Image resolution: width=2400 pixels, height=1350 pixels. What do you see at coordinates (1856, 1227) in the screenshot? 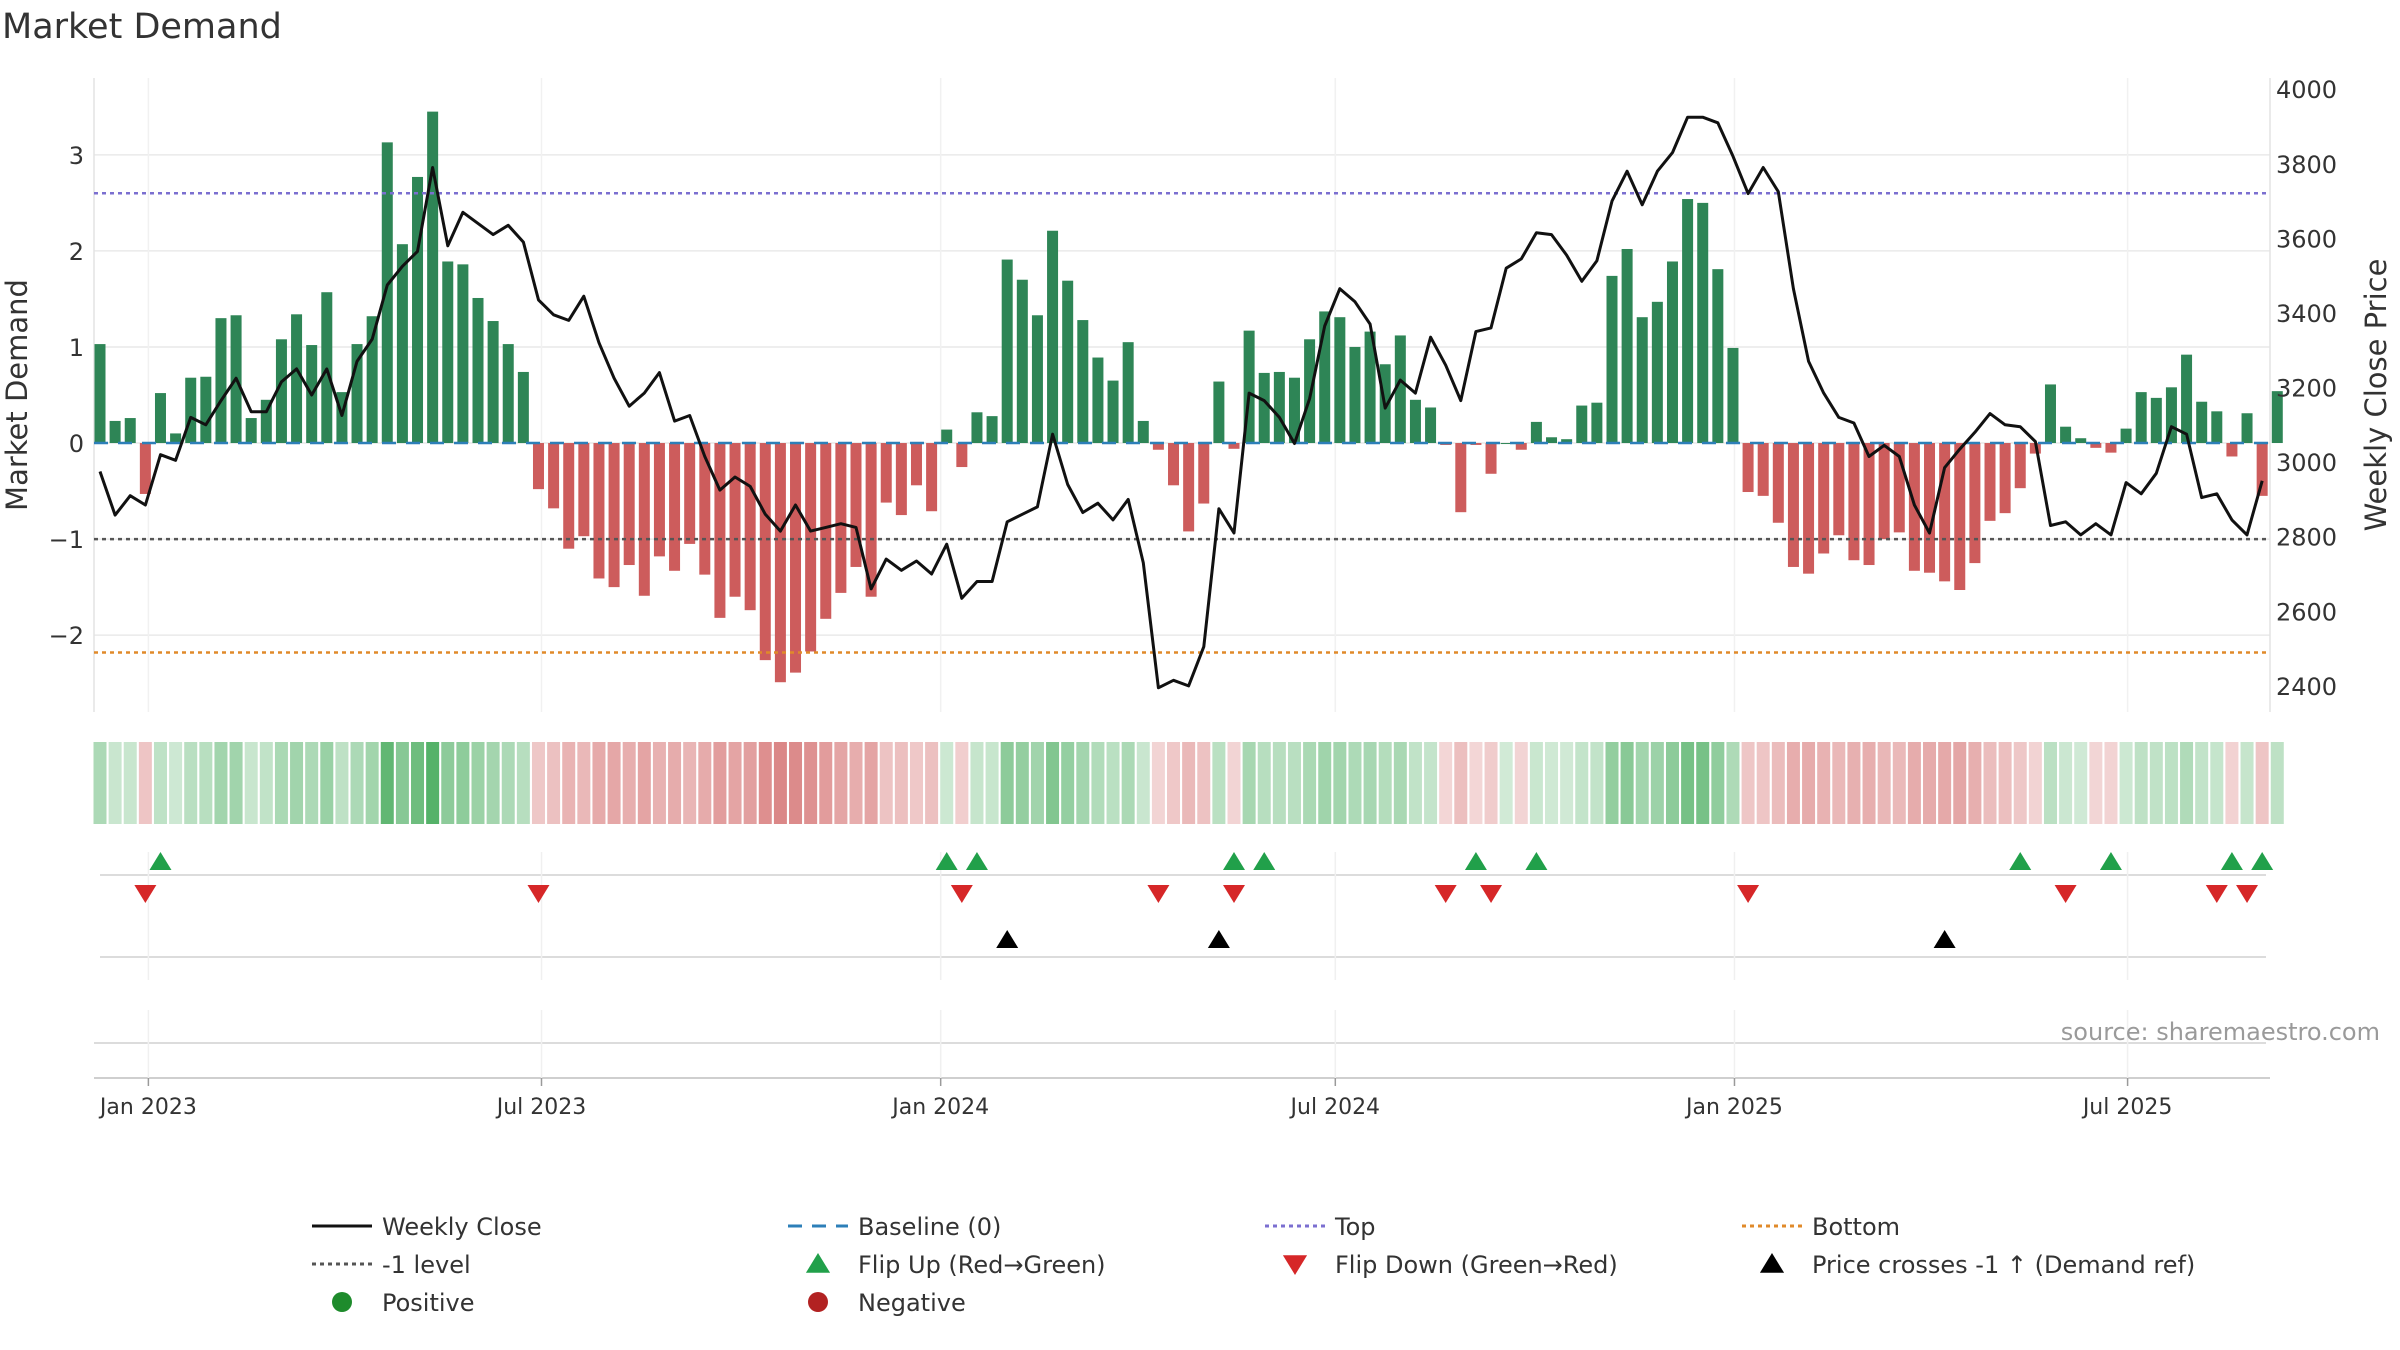
I see `legend-label-3: Bottom` at bounding box center [1856, 1227].